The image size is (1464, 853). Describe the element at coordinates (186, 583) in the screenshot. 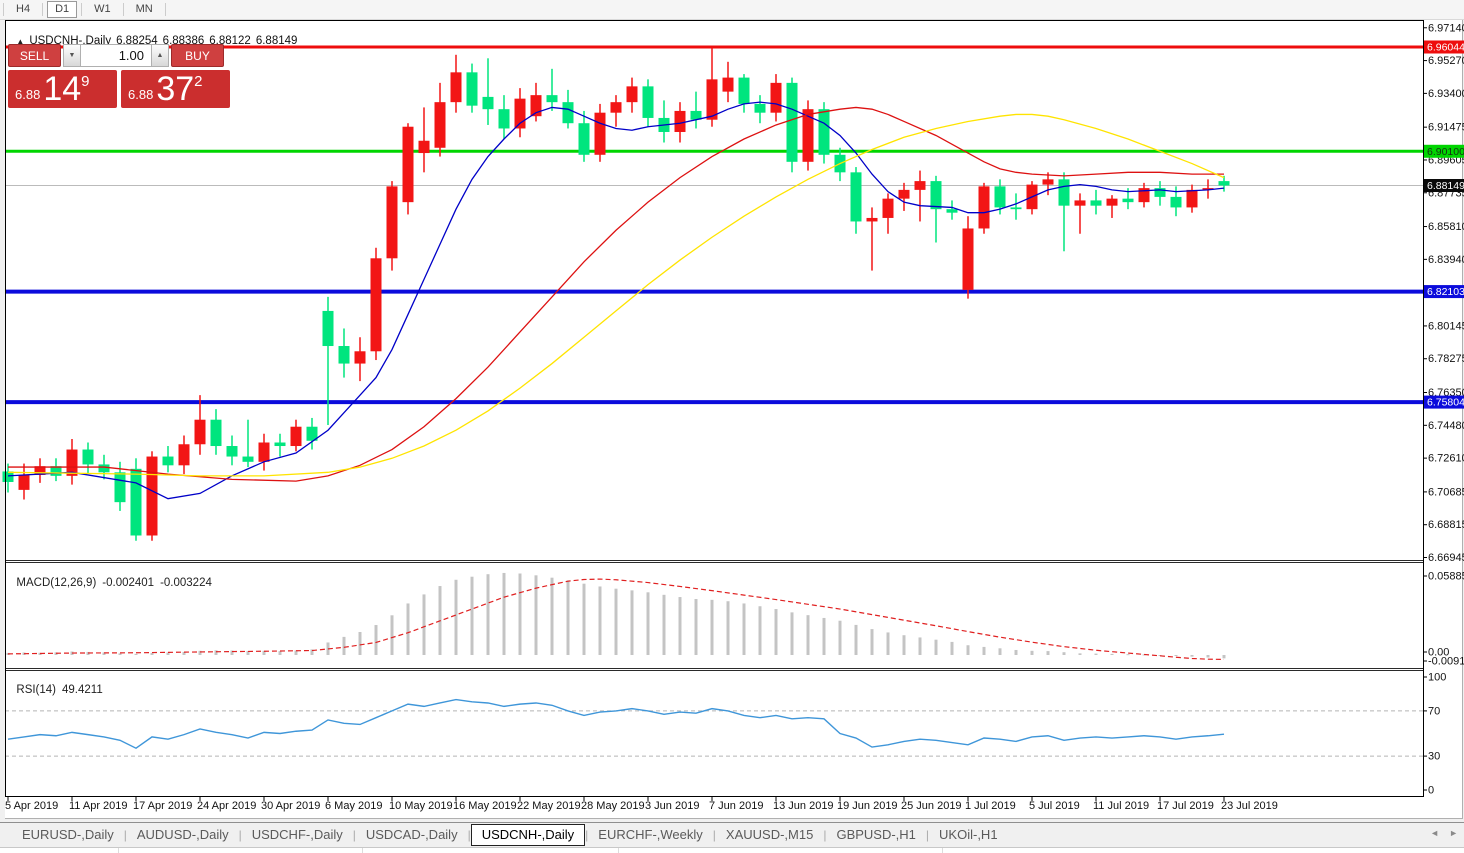

I see `macd-signal-value: -0.003224` at that location.